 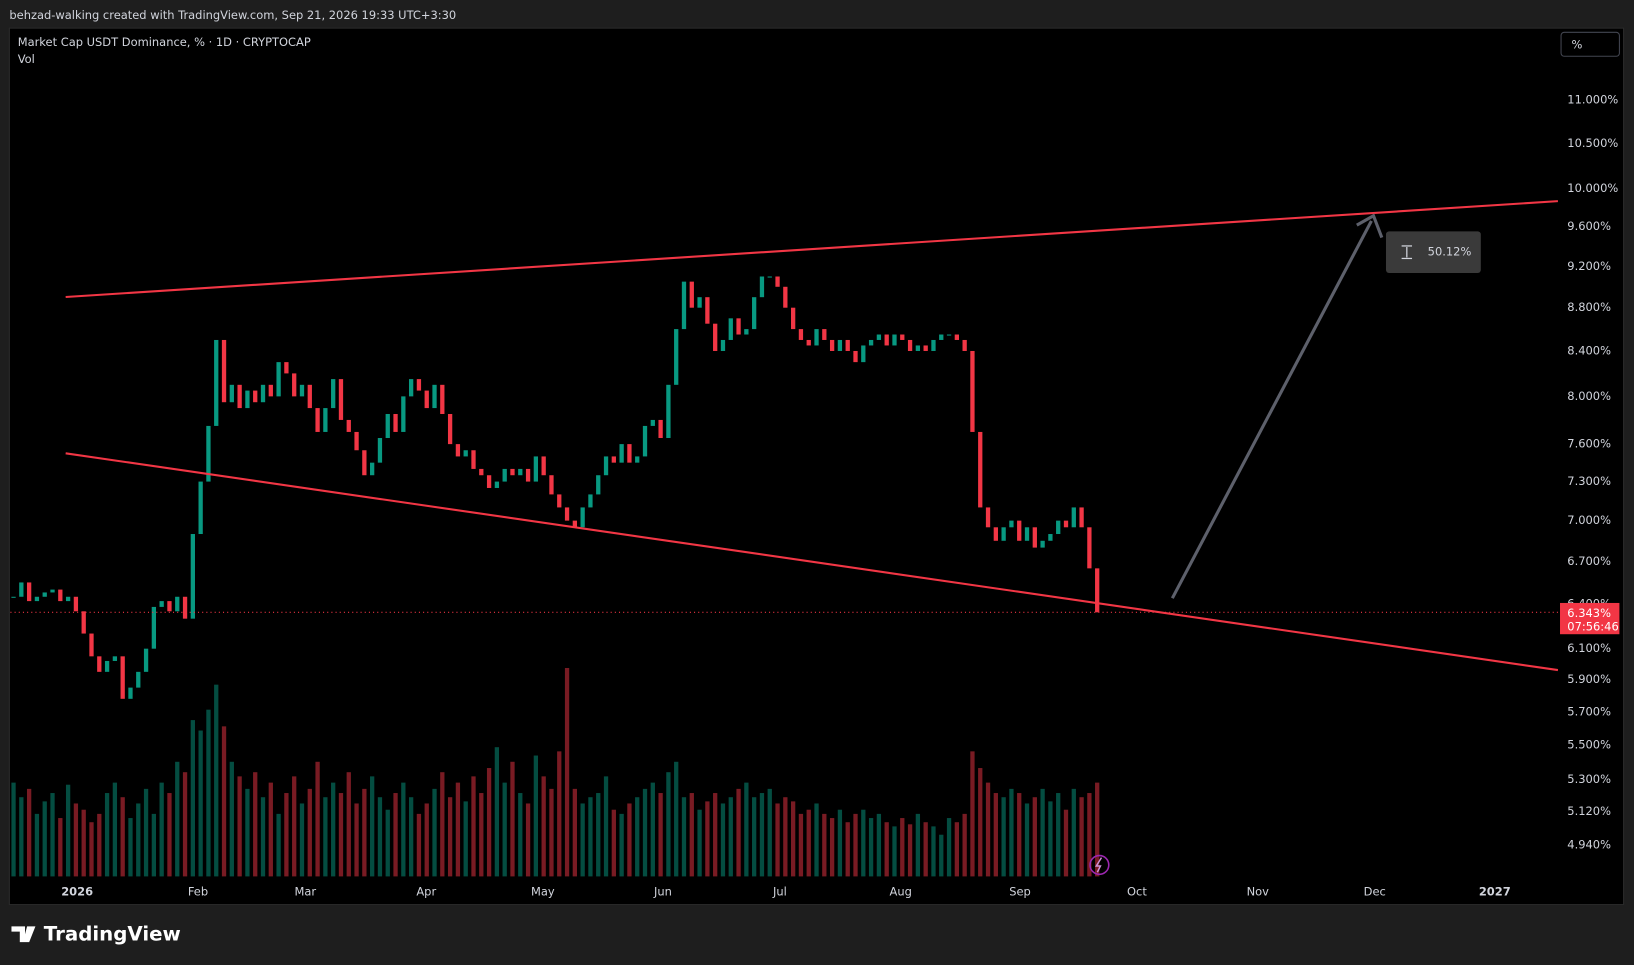 What do you see at coordinates (543, 892) in the screenshot?
I see `x-tick-label: May` at bounding box center [543, 892].